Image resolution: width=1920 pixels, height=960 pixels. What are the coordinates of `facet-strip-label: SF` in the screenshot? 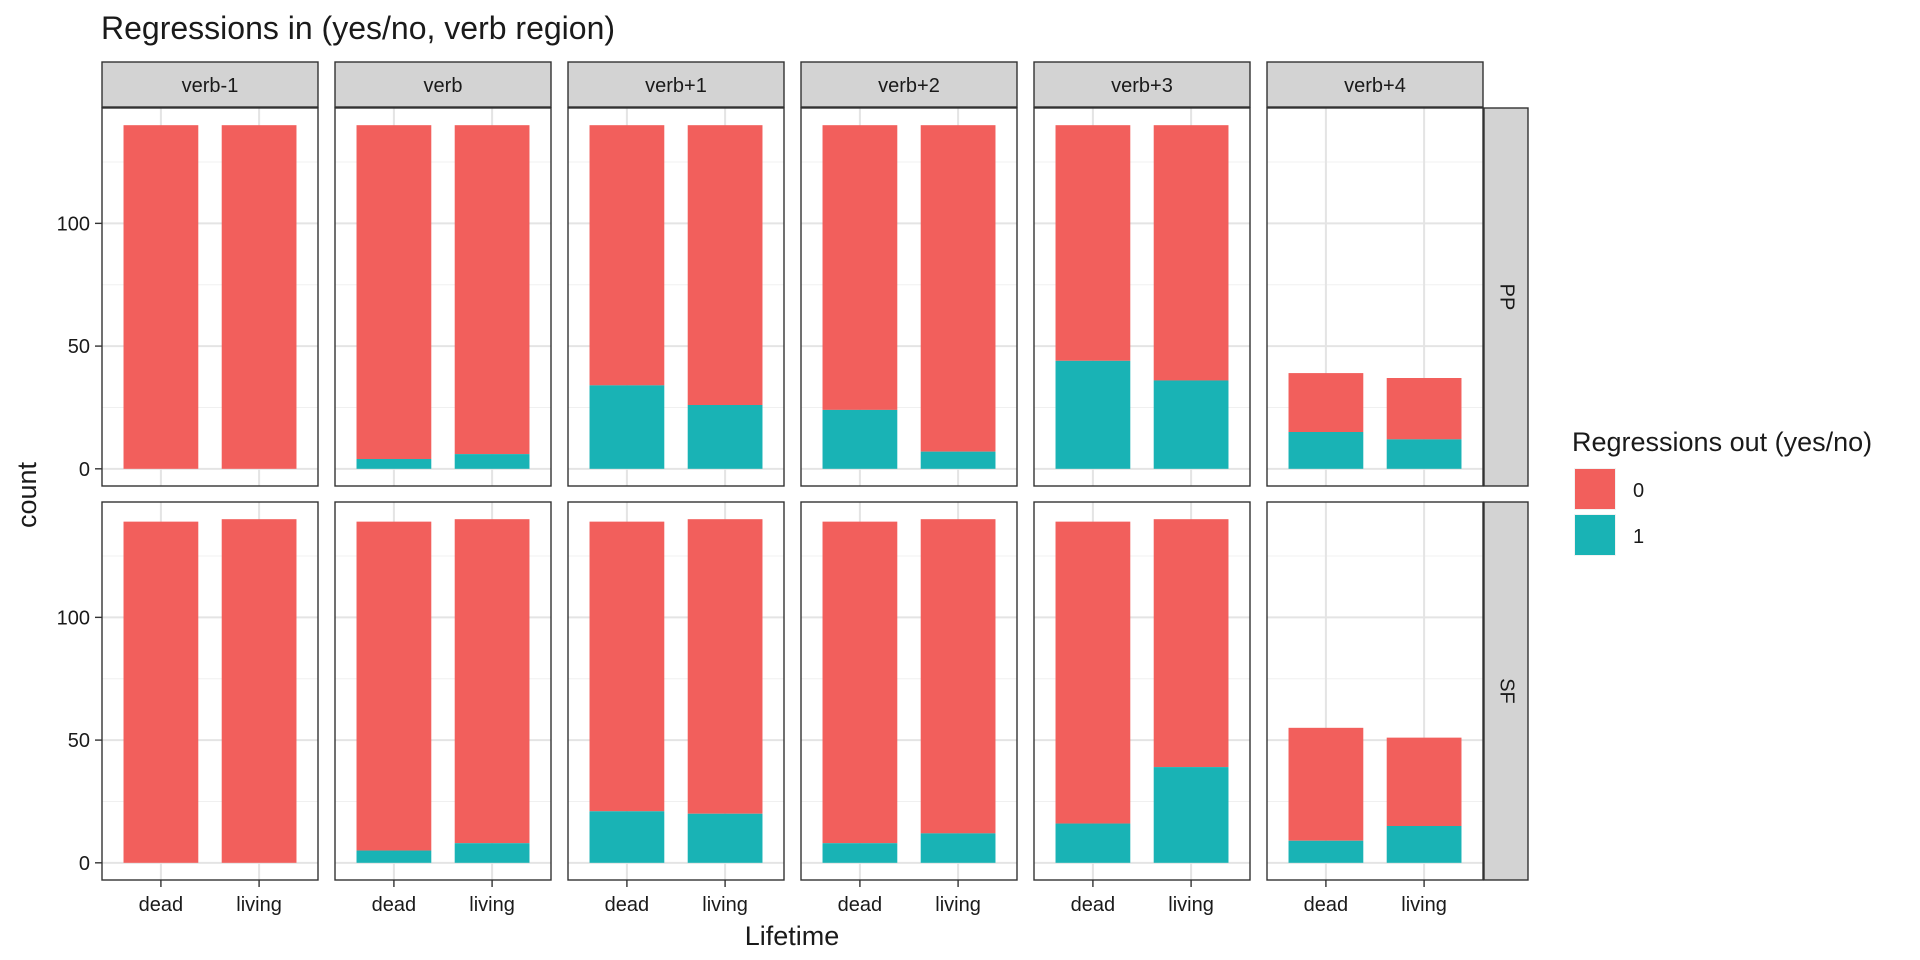 It's located at (1507, 691).